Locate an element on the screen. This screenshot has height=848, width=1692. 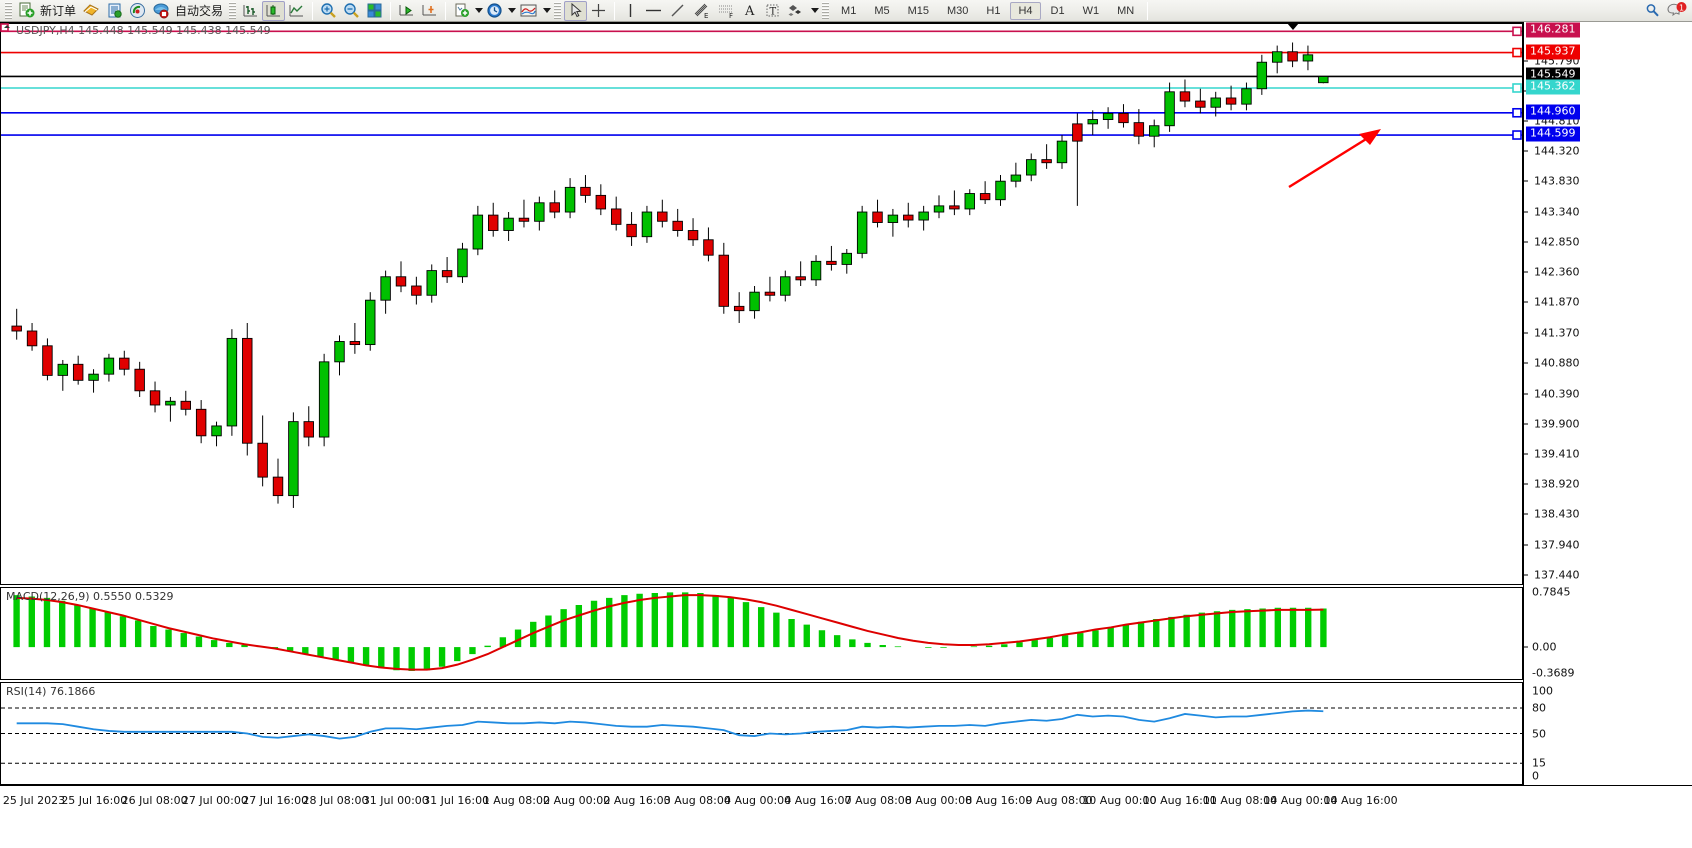
new-chart-button is located at coordinates (461, 11).